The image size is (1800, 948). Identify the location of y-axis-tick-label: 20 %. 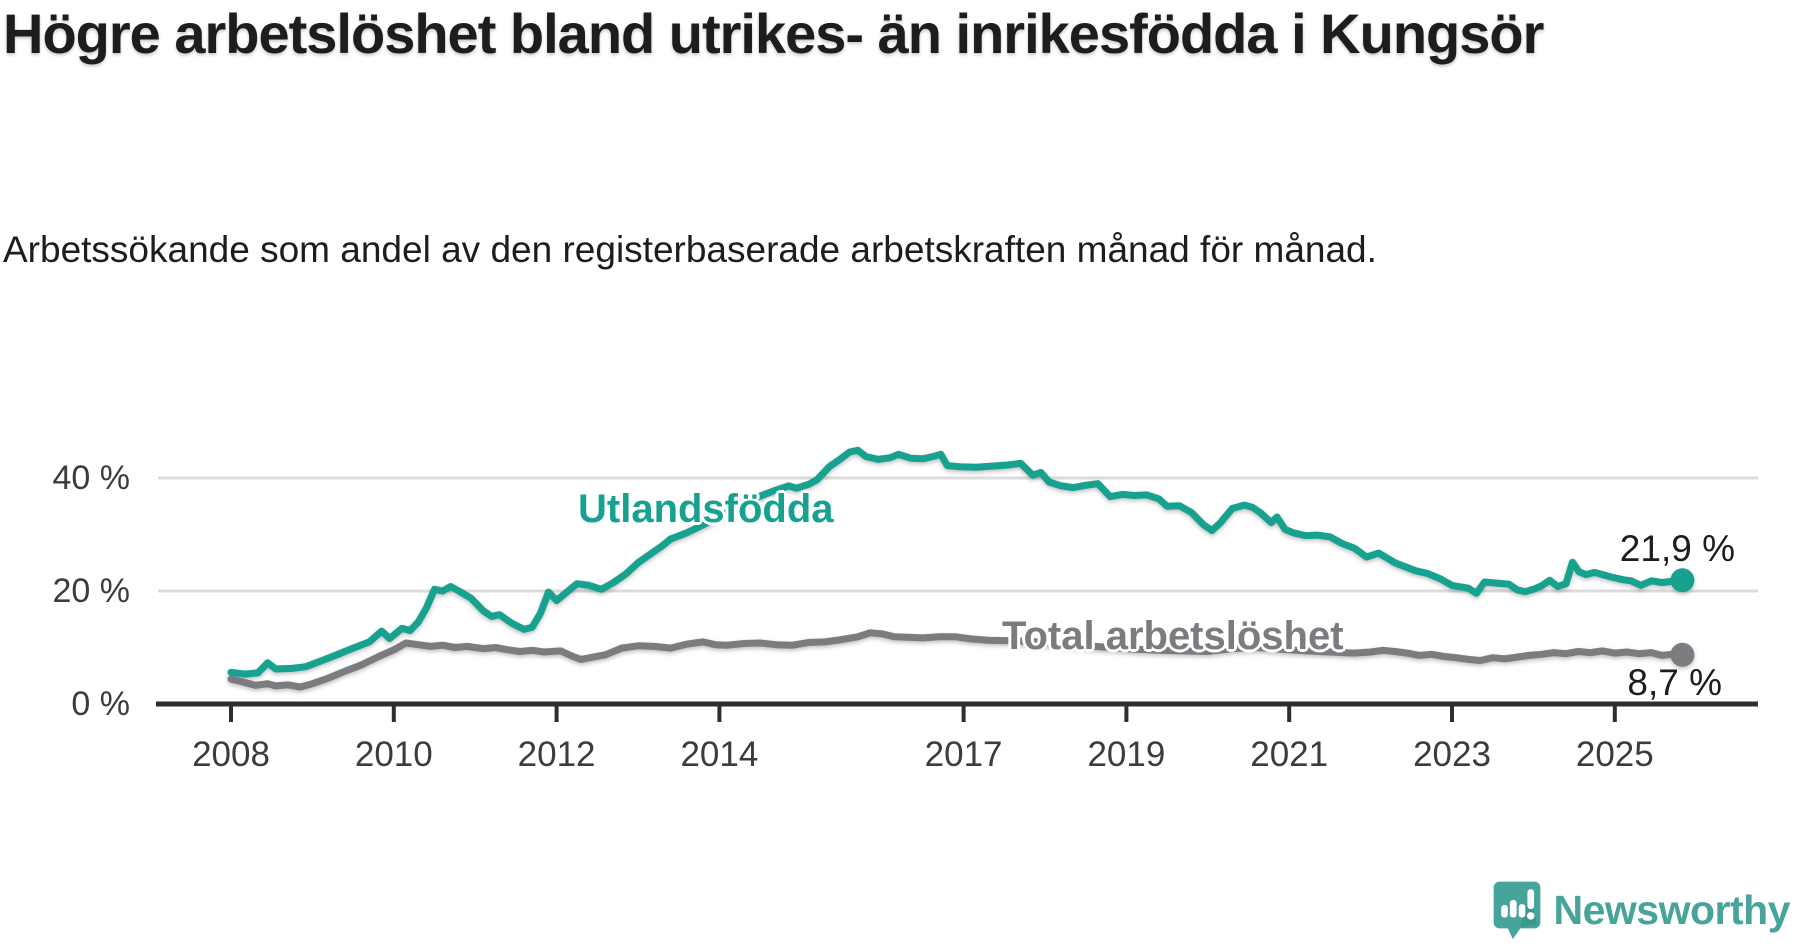
(91, 591).